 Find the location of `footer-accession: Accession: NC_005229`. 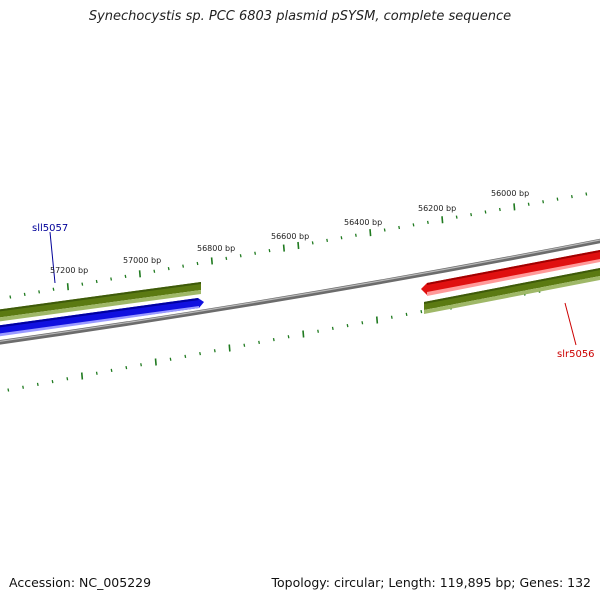

footer-accession: Accession: NC_005229 is located at coordinates (80, 582).